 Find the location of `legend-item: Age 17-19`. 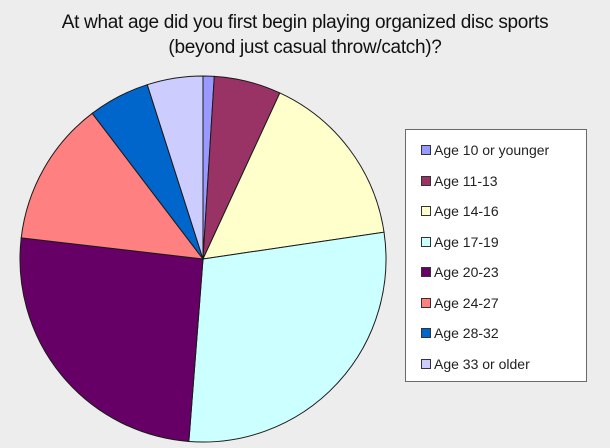

legend-item: Age 17-19 is located at coordinates (460, 242).